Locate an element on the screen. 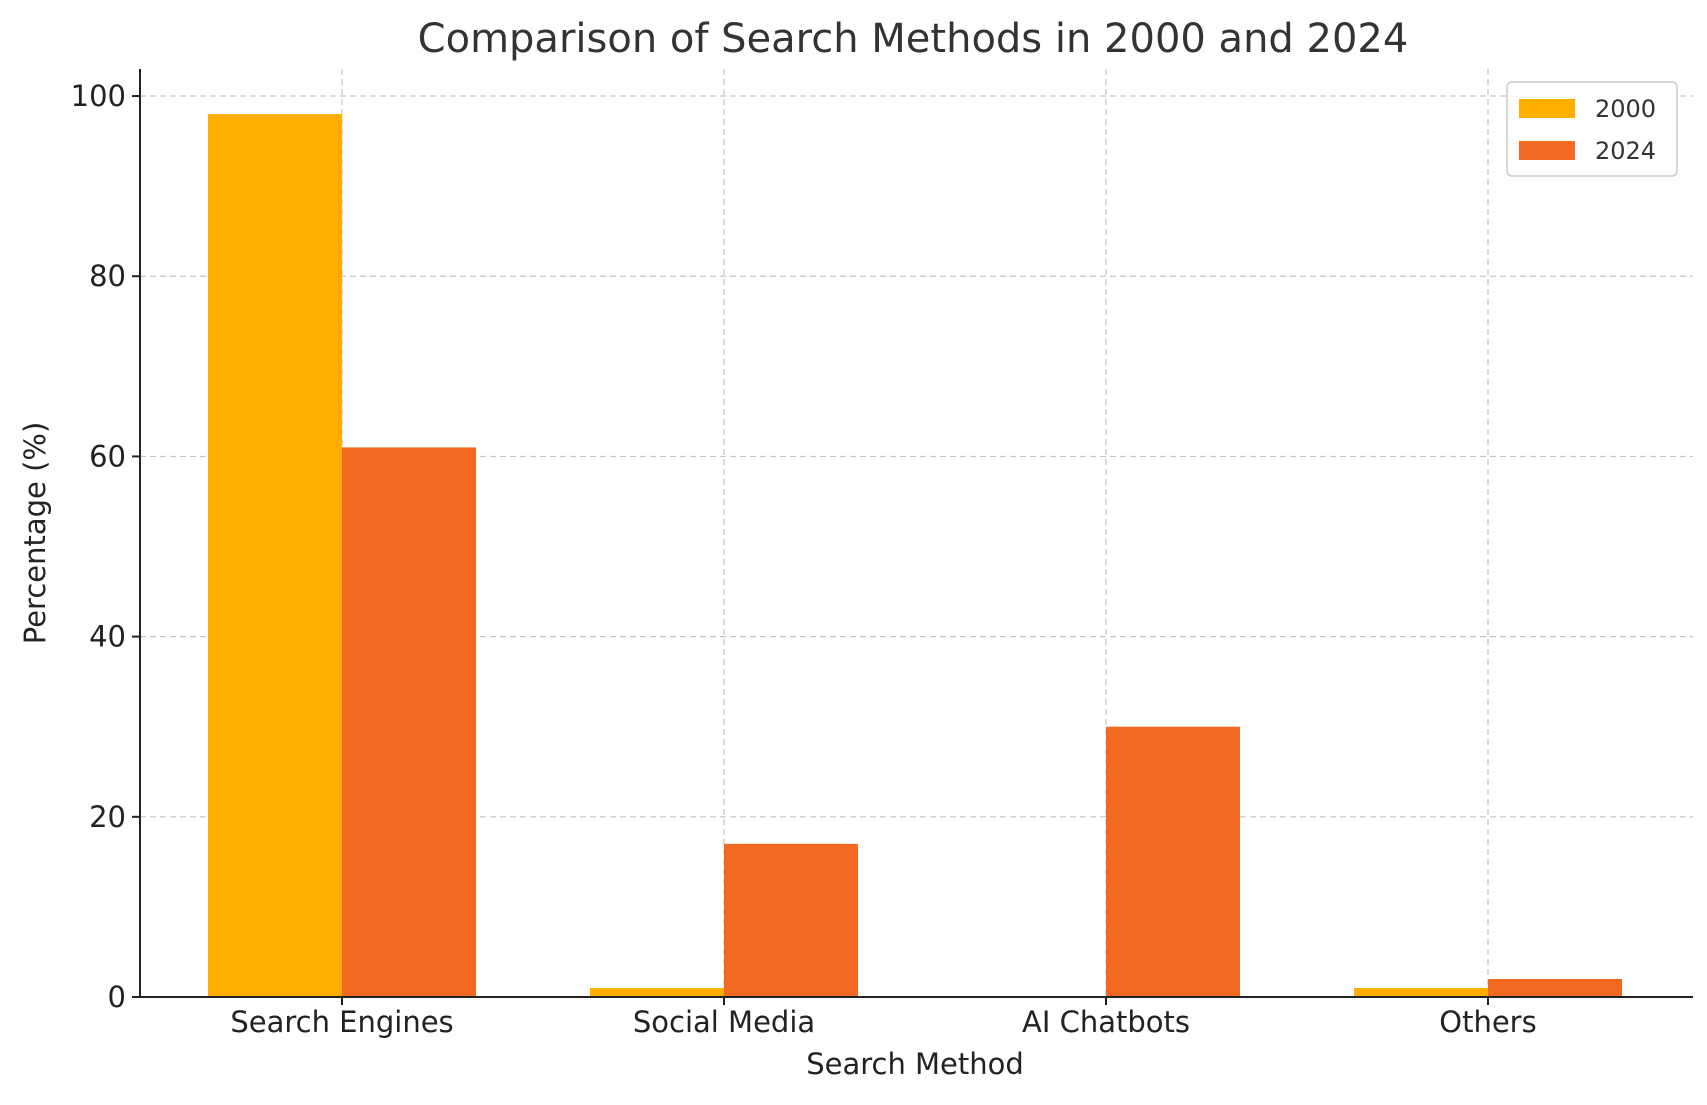  legend-label-2024: 2024 is located at coordinates (1625, 151).